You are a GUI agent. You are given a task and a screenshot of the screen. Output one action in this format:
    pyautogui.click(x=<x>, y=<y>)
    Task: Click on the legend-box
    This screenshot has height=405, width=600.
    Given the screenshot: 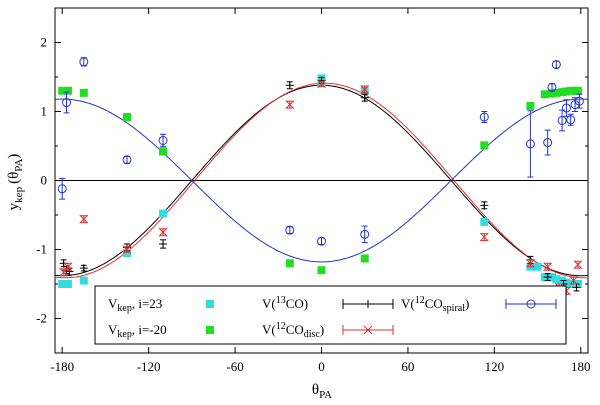 What is the action you would take?
    pyautogui.click(x=330, y=315)
    